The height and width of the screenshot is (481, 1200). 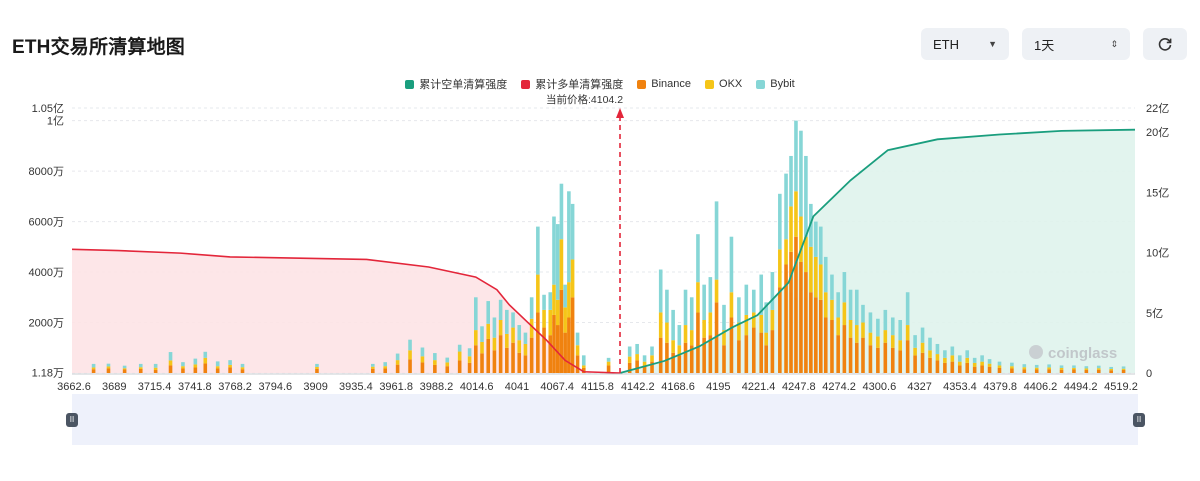 I want to click on legend-item-okx: OKX, so click(x=723, y=84).